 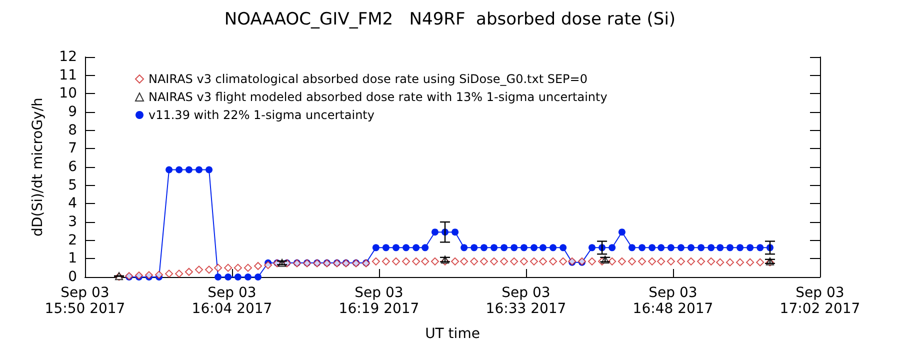 What do you see at coordinates (72, 240) in the screenshot?
I see `y-tick-label: 2` at bounding box center [72, 240].